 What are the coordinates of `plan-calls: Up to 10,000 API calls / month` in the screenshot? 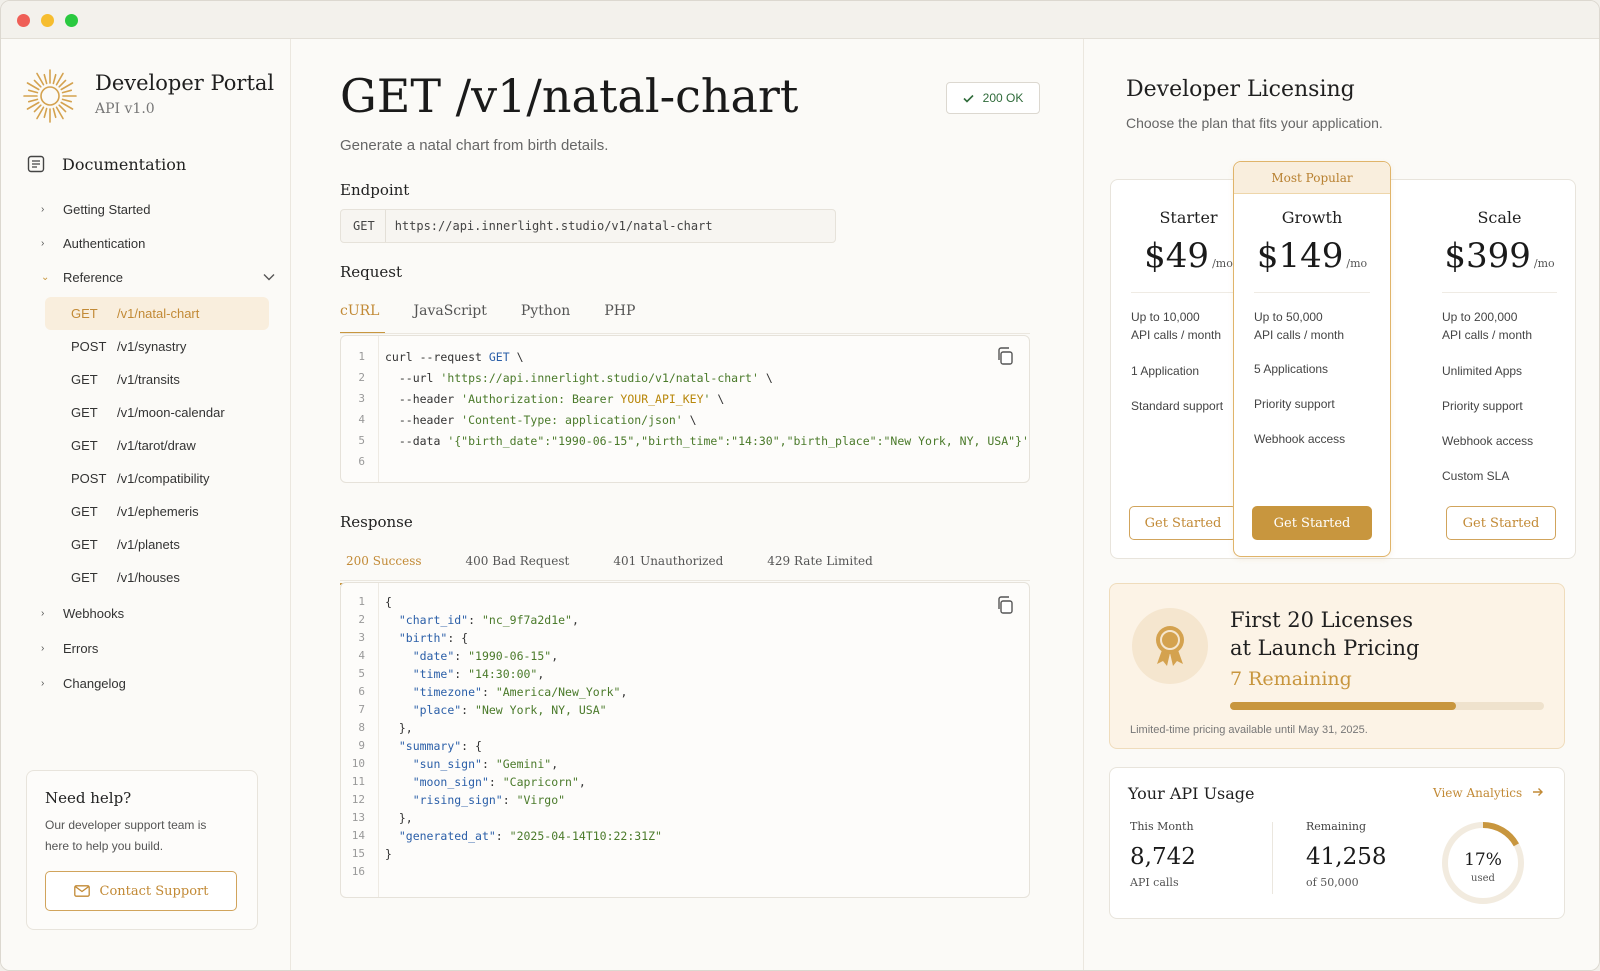 It's located at (1176, 326).